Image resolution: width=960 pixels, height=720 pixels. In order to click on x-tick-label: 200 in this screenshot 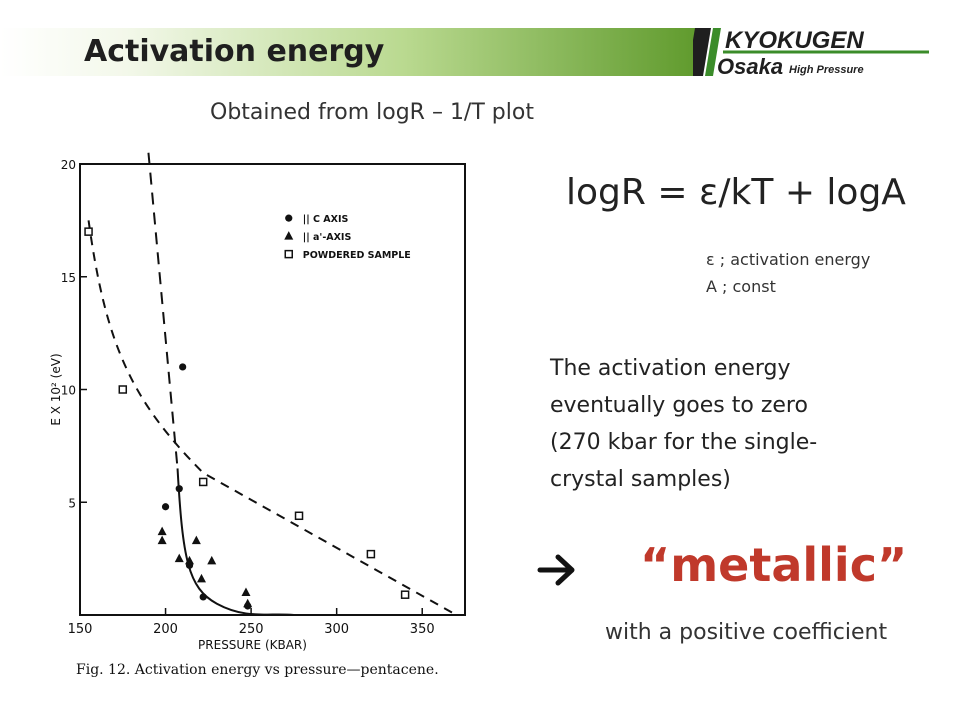, I will do `click(165, 629)`.